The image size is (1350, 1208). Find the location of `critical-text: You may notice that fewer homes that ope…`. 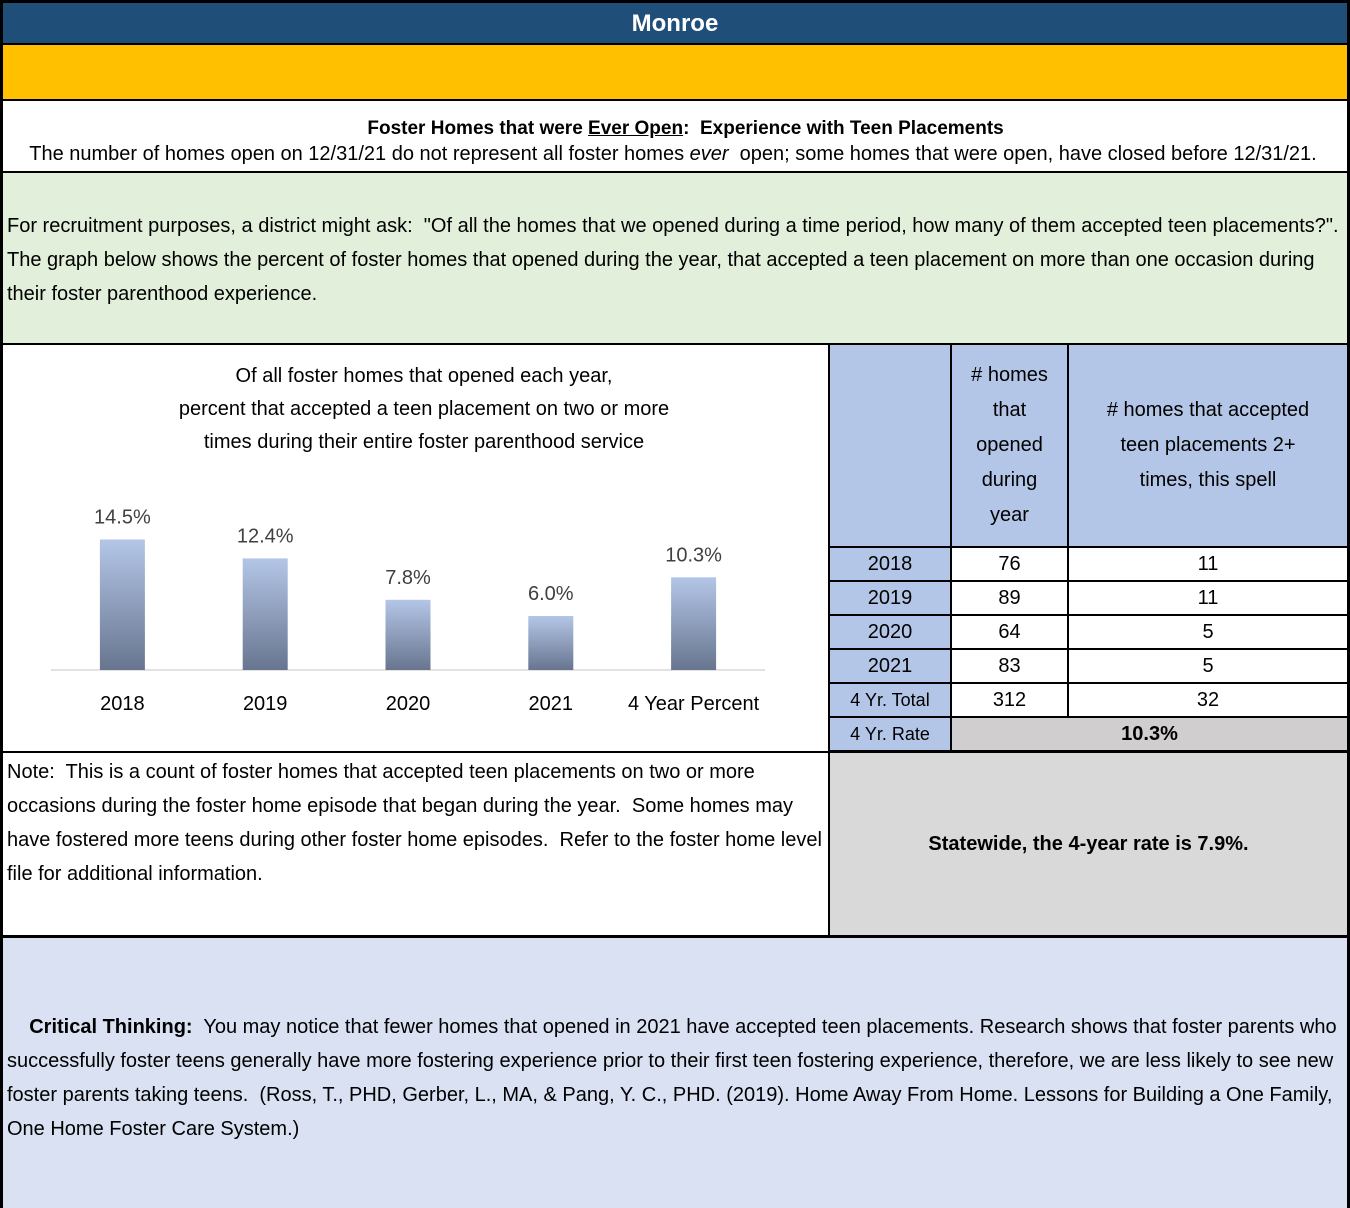

critical-text: You may notice that fewer homes that ope… is located at coordinates (675, 1078).